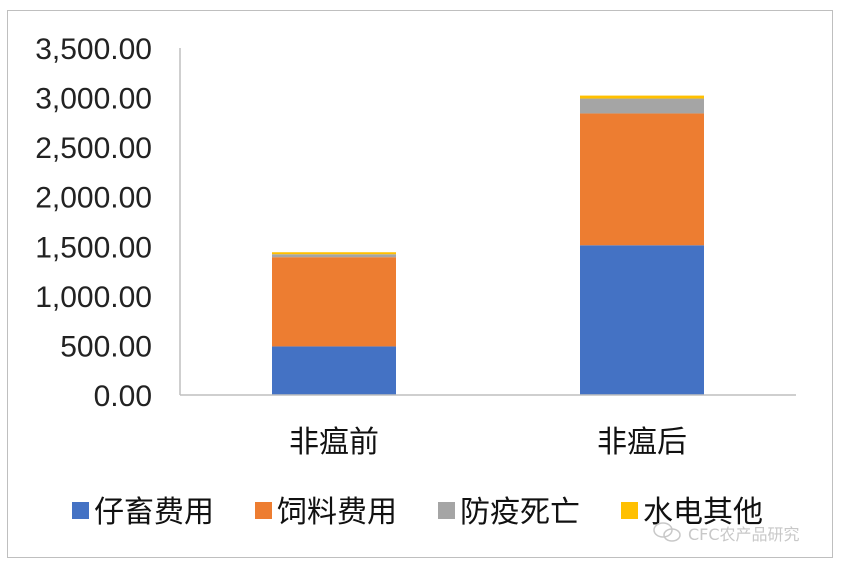  What do you see at coordinates (93, 198) in the screenshot?
I see `y-tick-label: 2,000.00` at bounding box center [93, 198].